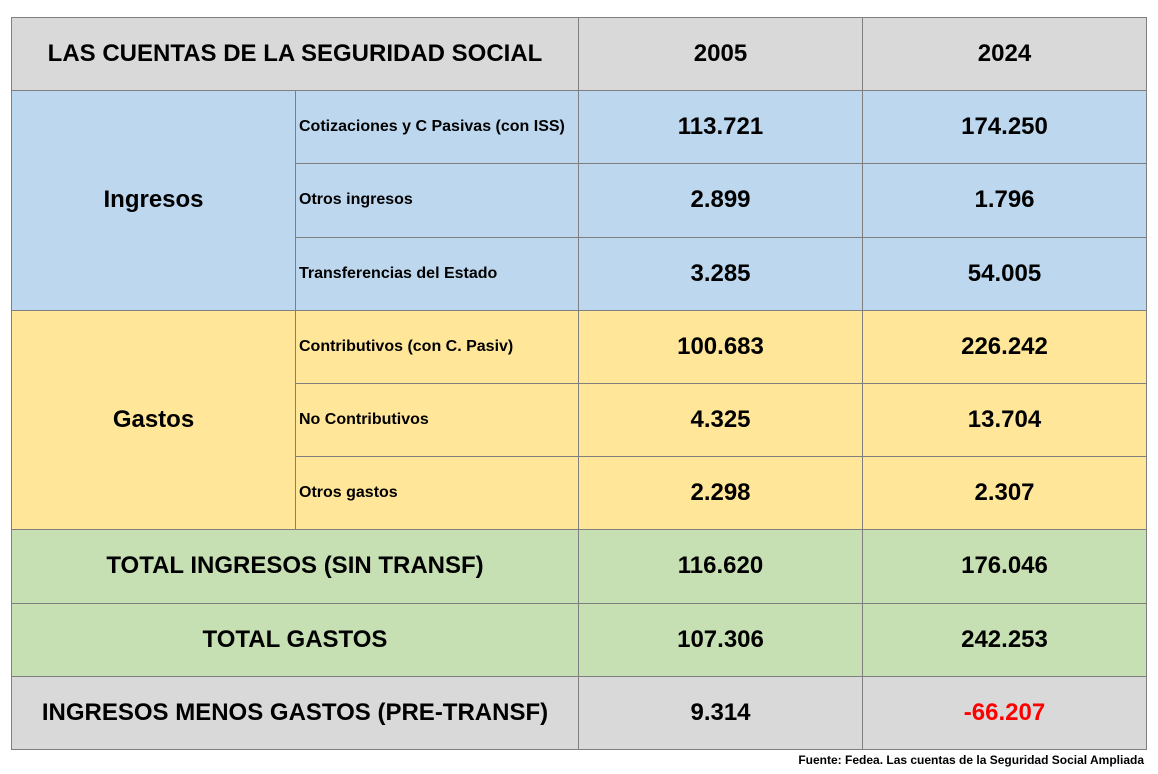  Describe the element at coordinates (1004, 566) in the screenshot. I see `total-value: 176.046` at that location.